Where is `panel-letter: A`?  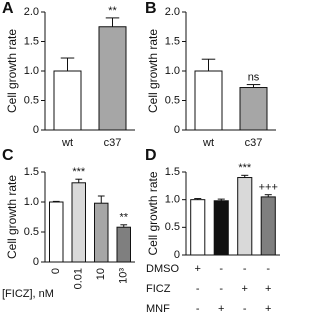 panel-letter: A is located at coordinates (8, 8).